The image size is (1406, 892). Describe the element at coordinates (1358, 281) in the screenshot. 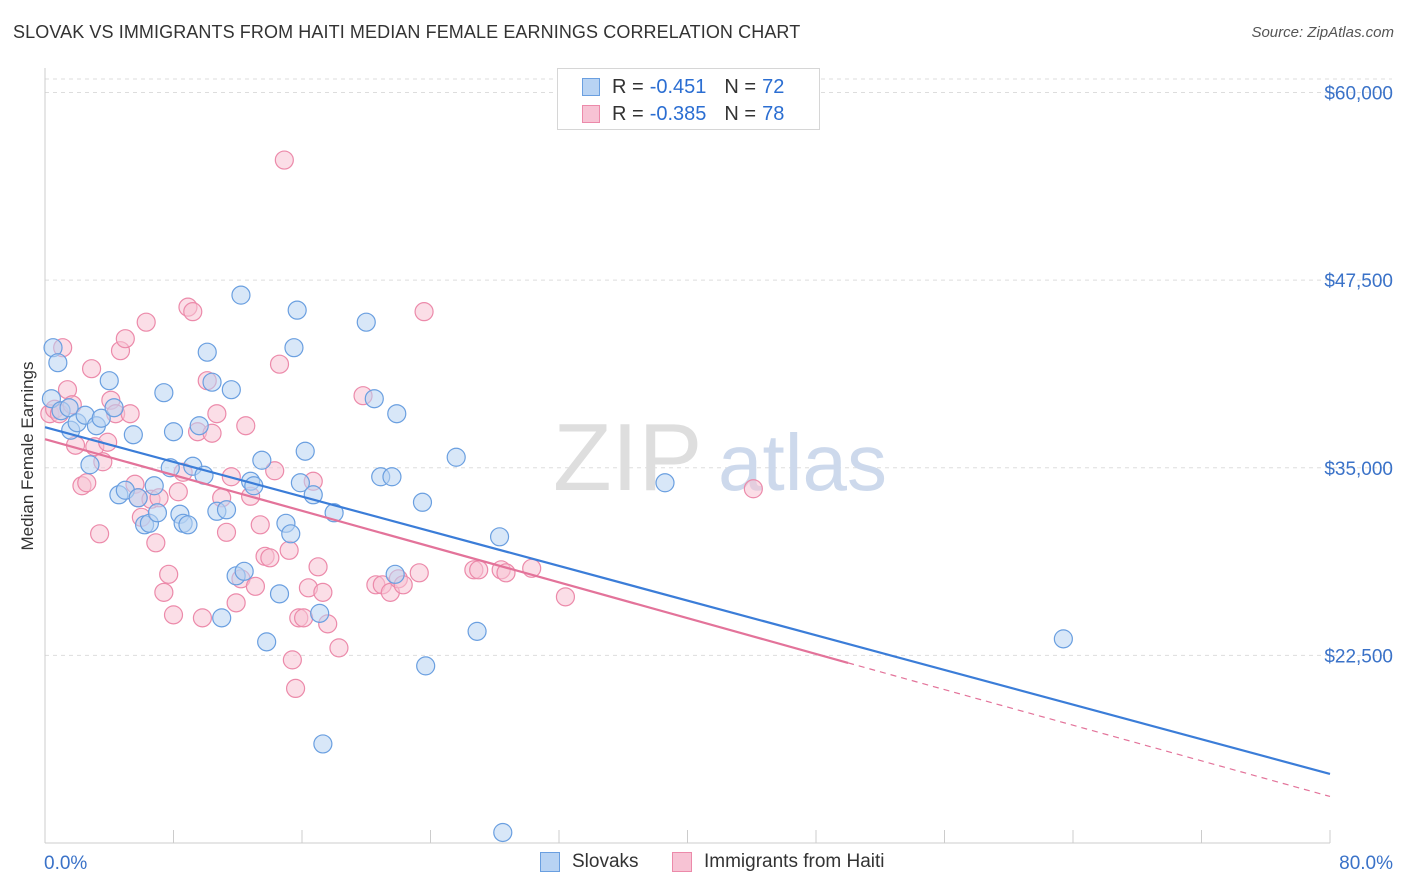

I see `y-tick-label: $47,500` at that location.